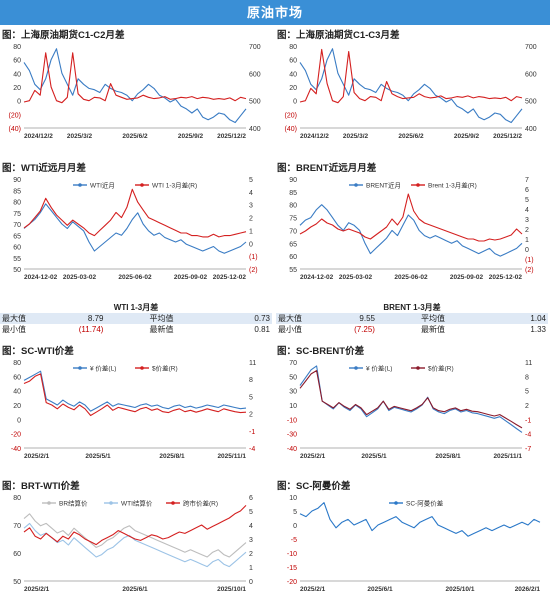  Describe the element at coordinates (136, 307) in the screenshot. I see `table-title-wti: WTI 1-3月差` at that location.